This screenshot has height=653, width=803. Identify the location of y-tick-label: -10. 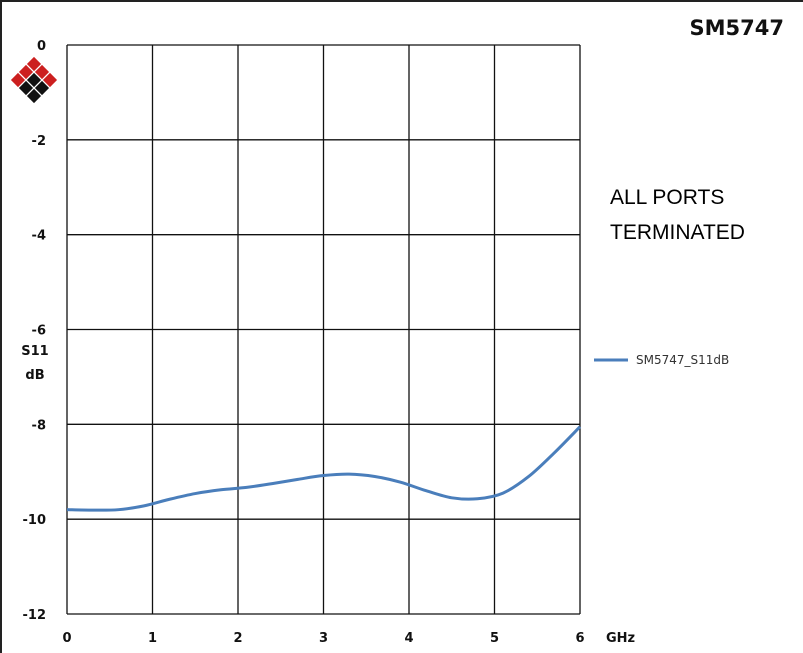
(35, 520).